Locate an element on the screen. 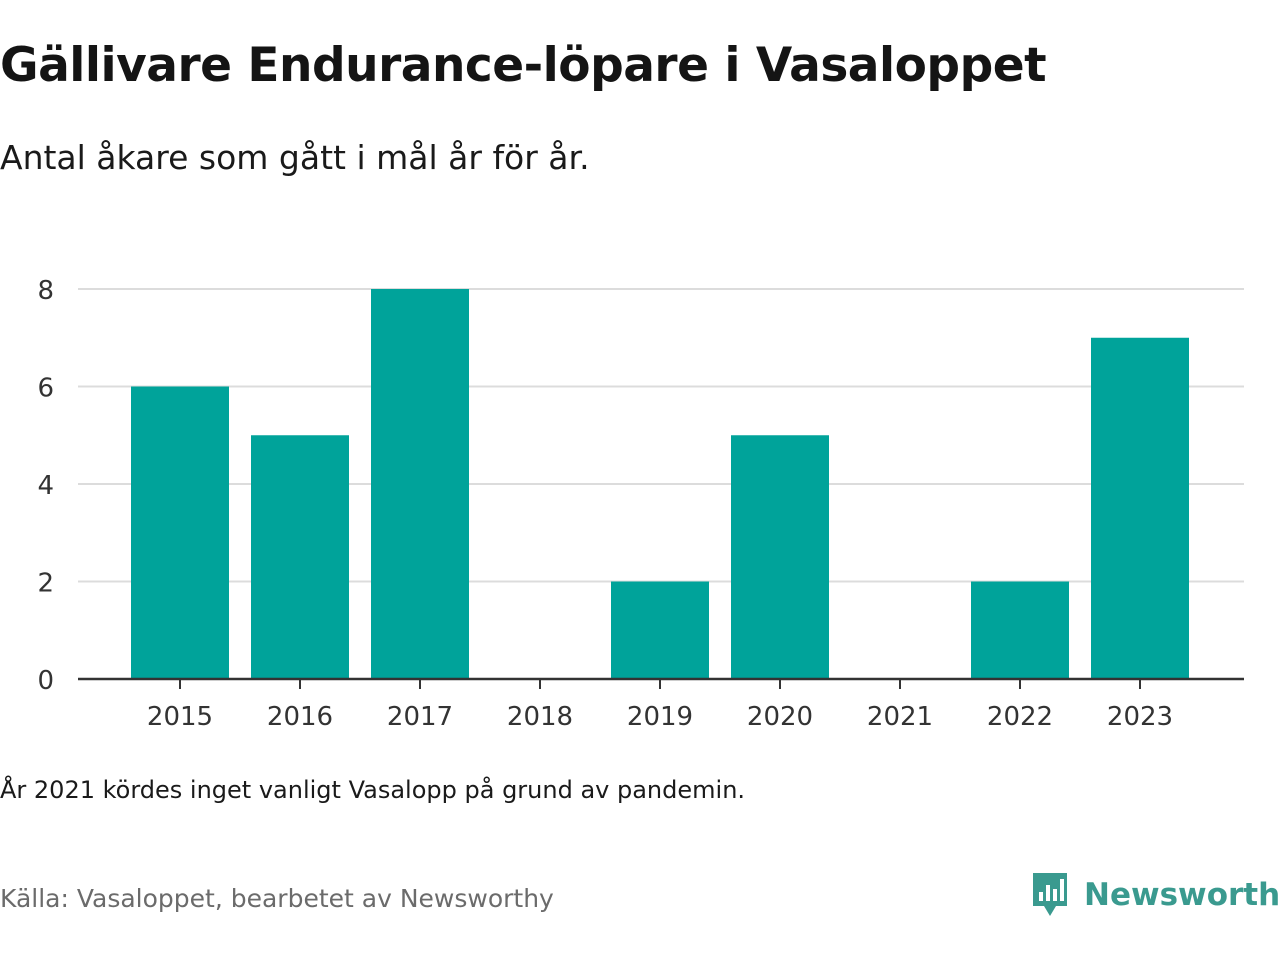 This screenshot has width=1280, height=960. bar-2020 is located at coordinates (780, 557).